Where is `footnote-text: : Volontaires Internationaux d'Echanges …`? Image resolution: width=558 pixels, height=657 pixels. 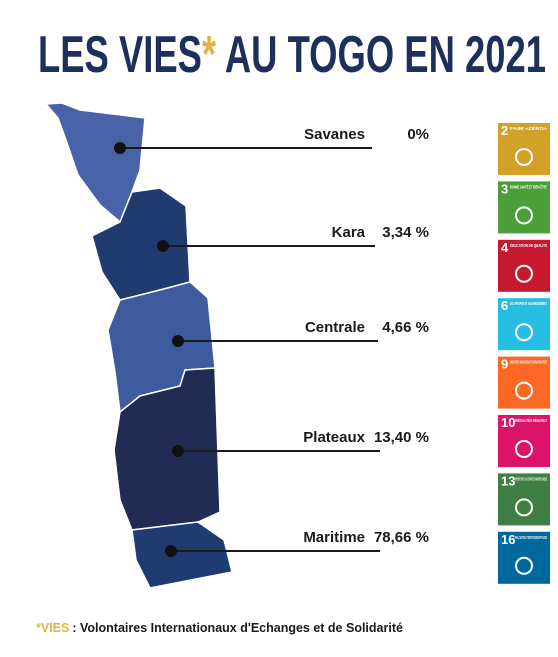
footnote-text: : Volontaires Internationaux d'Echanges … is located at coordinates (237, 628).